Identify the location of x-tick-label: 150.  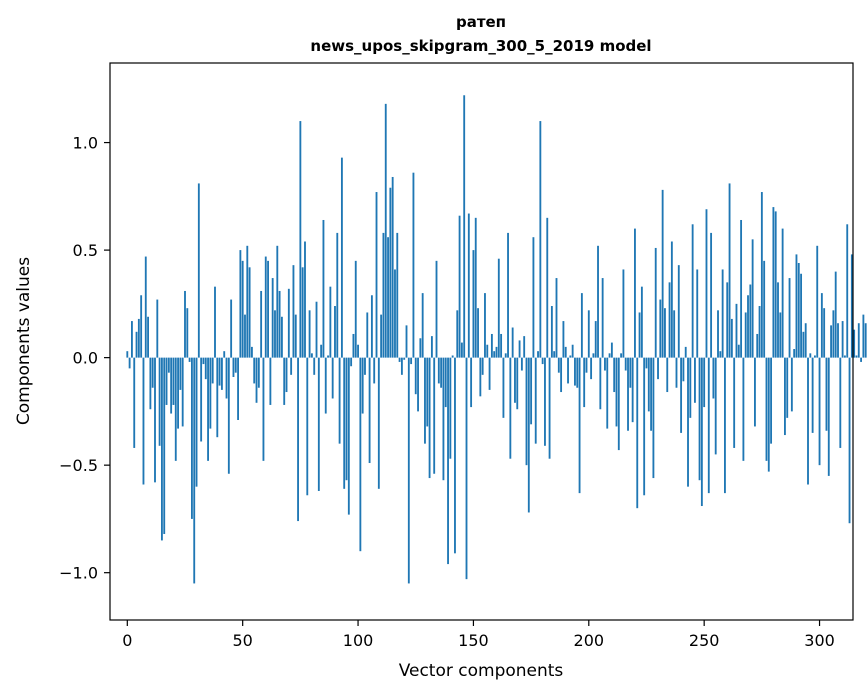
(473, 640).